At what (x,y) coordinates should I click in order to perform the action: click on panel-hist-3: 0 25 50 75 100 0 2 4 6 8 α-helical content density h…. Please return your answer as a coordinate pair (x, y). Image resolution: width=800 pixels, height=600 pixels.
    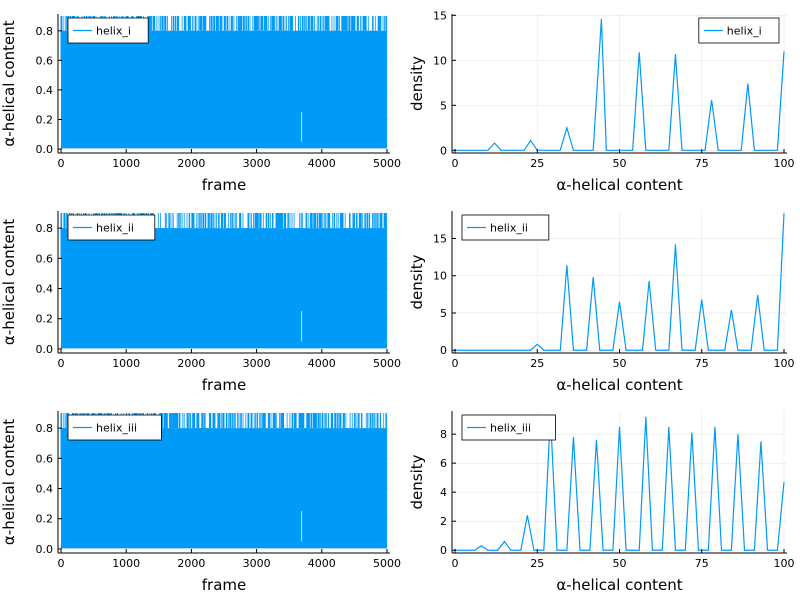
    Looking at the image, I should click on (601, 502).